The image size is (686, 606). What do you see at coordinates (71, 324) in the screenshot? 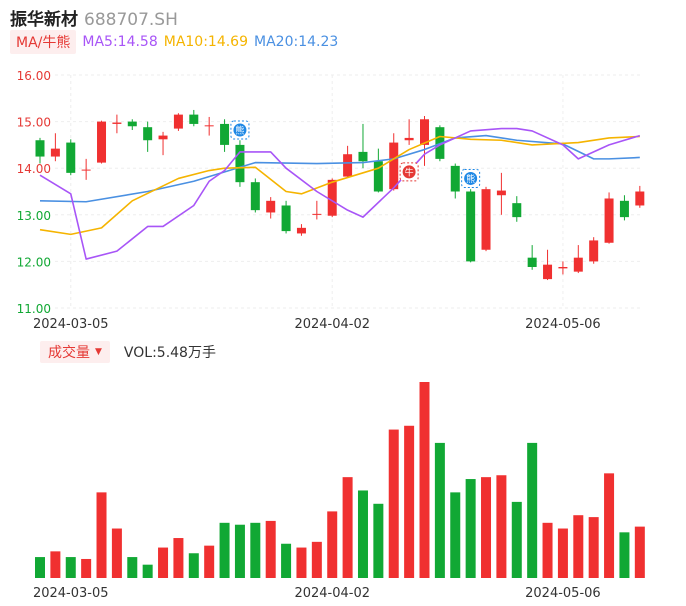
I see `x-tick-label: 2024-03-05` at bounding box center [71, 324].